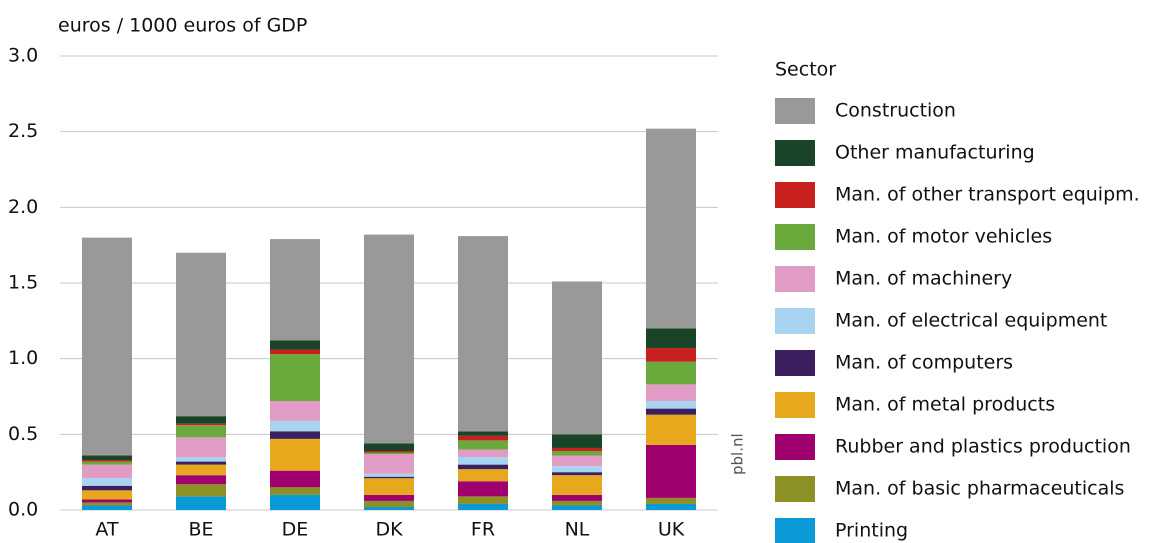 Image resolution: width=1155 pixels, height=543 pixels. What do you see at coordinates (23, 358) in the screenshot?
I see `y-tick-label: 1.0` at bounding box center [23, 358].